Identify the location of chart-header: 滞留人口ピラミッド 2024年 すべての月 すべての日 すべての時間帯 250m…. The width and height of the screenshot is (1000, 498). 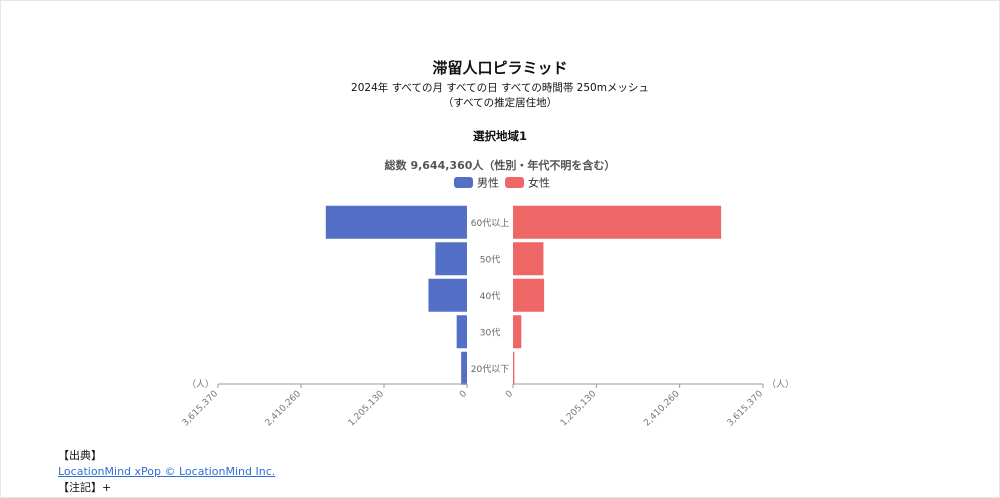
(500, 84).